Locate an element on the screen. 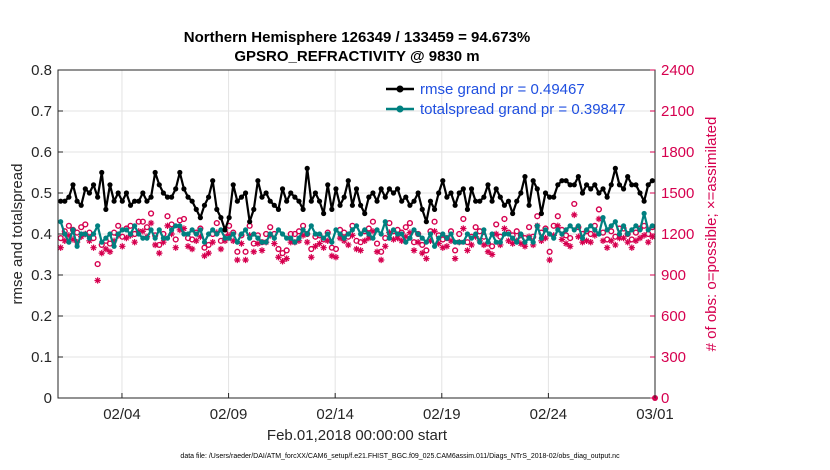 The image size is (830, 470). x-axis-label: Feb.01,2018 00:00:00 start is located at coordinates (357, 435).